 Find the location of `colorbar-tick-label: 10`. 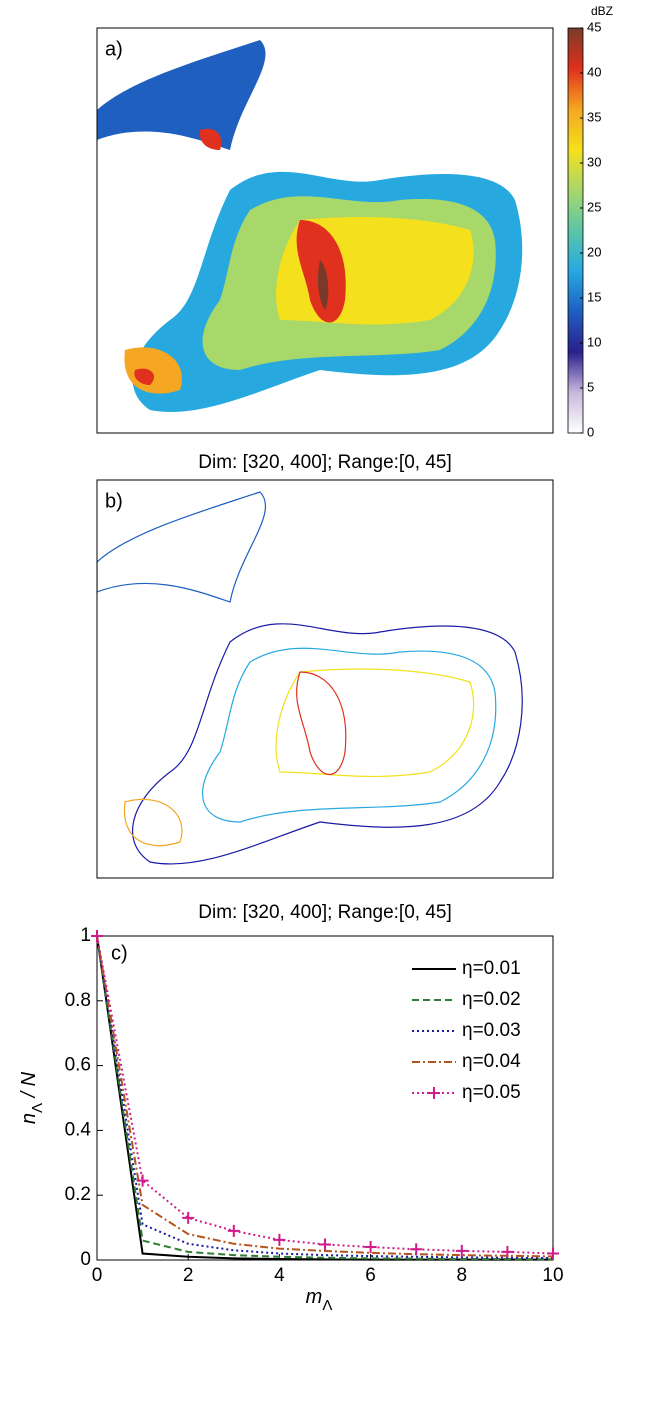

colorbar-tick-label: 10 is located at coordinates (594, 341).